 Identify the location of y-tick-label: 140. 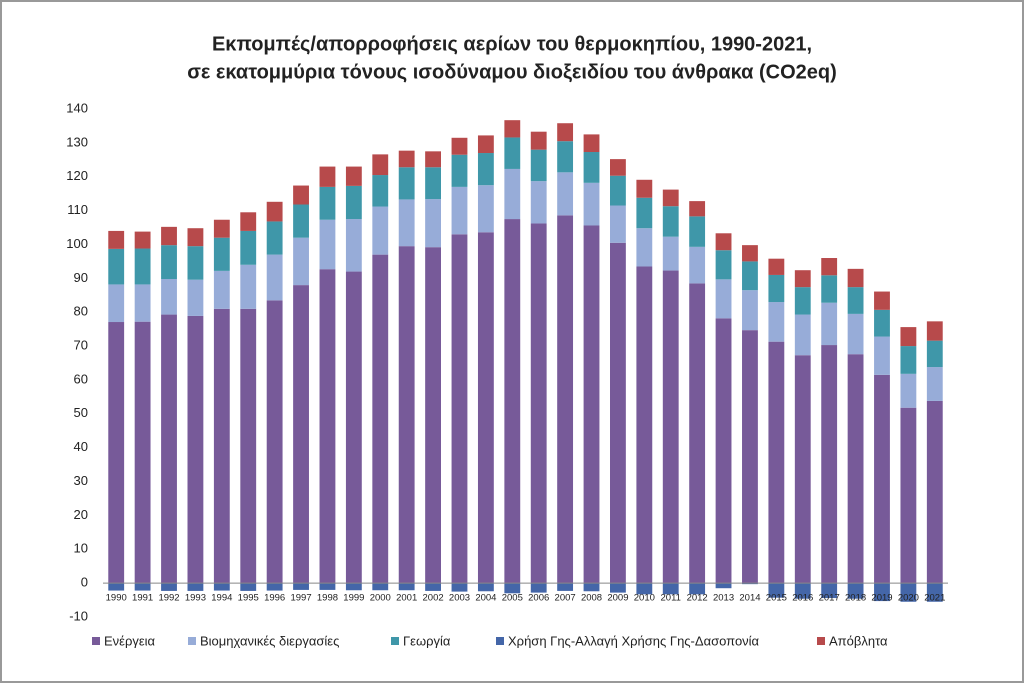
(77, 107).